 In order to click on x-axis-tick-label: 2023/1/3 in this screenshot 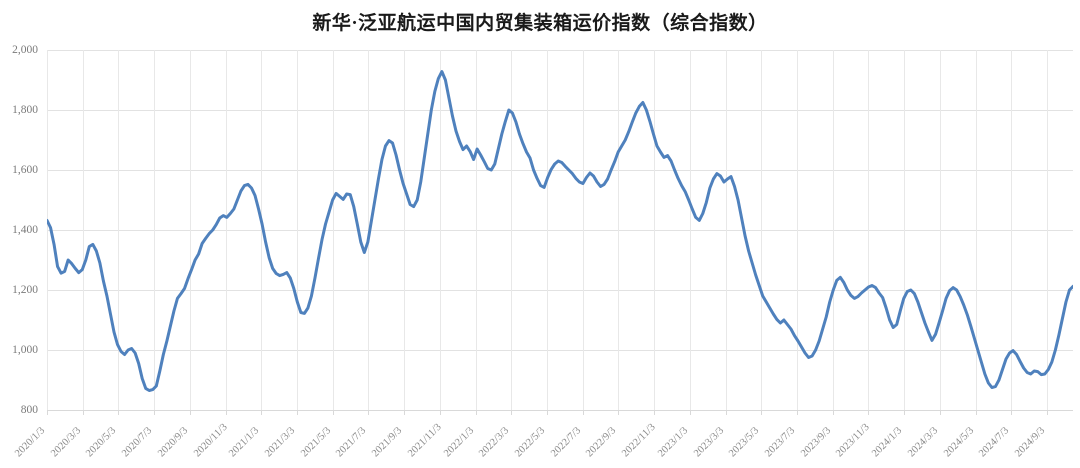, I will do `click(673, 442)`.